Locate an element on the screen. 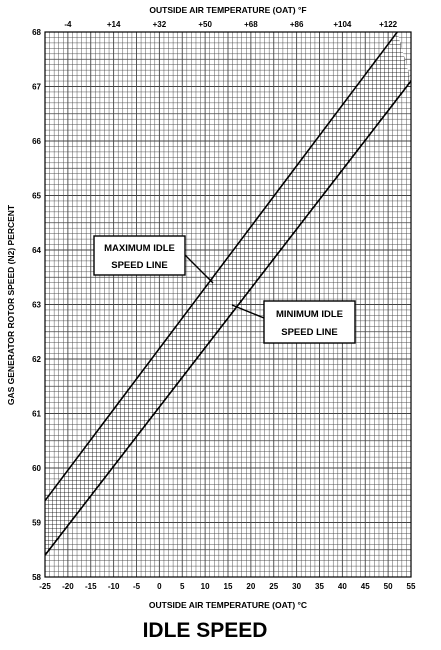  x2-tick-labels: -4 +14 +32 +50 +68 +86 +104 +122 is located at coordinates (230, 24).